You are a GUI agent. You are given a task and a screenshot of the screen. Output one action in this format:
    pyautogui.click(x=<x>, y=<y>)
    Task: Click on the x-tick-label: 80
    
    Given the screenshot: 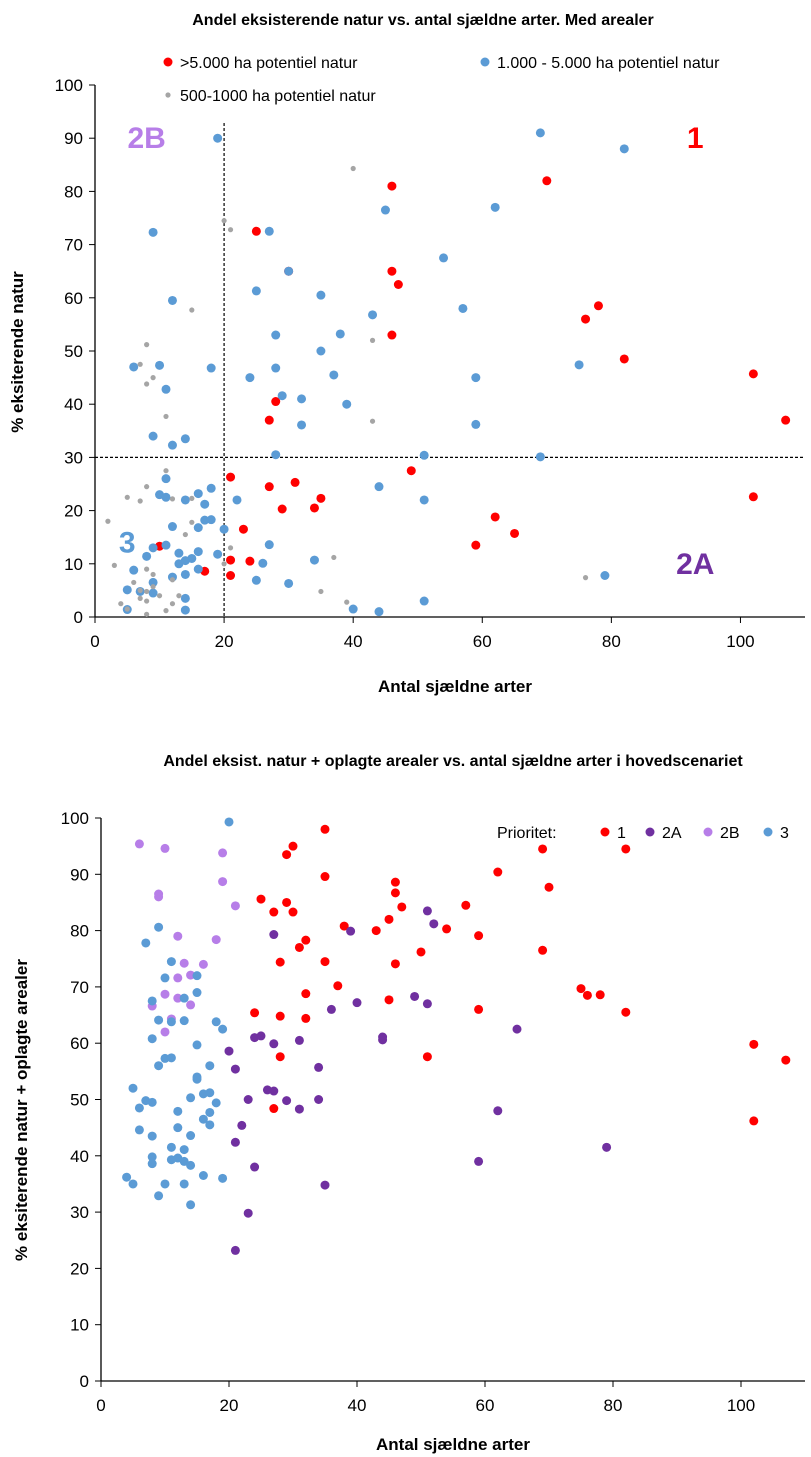 What is the action you would take?
    pyautogui.click(x=611, y=641)
    